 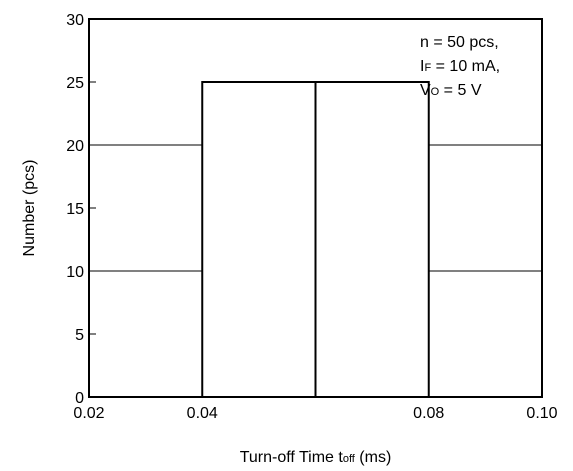 I want to click on x-tick-label: 0.02, so click(x=88, y=413).